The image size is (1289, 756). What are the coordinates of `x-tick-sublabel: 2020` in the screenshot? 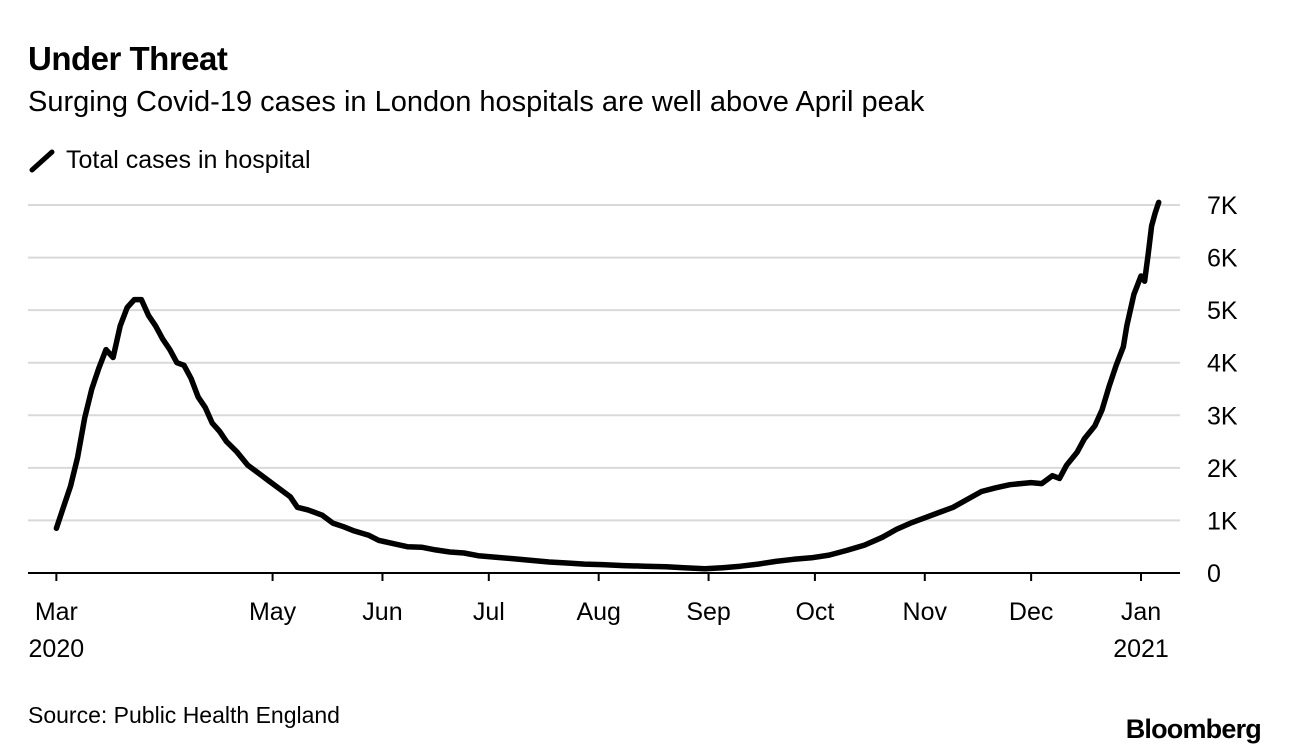 It's located at (57, 649).